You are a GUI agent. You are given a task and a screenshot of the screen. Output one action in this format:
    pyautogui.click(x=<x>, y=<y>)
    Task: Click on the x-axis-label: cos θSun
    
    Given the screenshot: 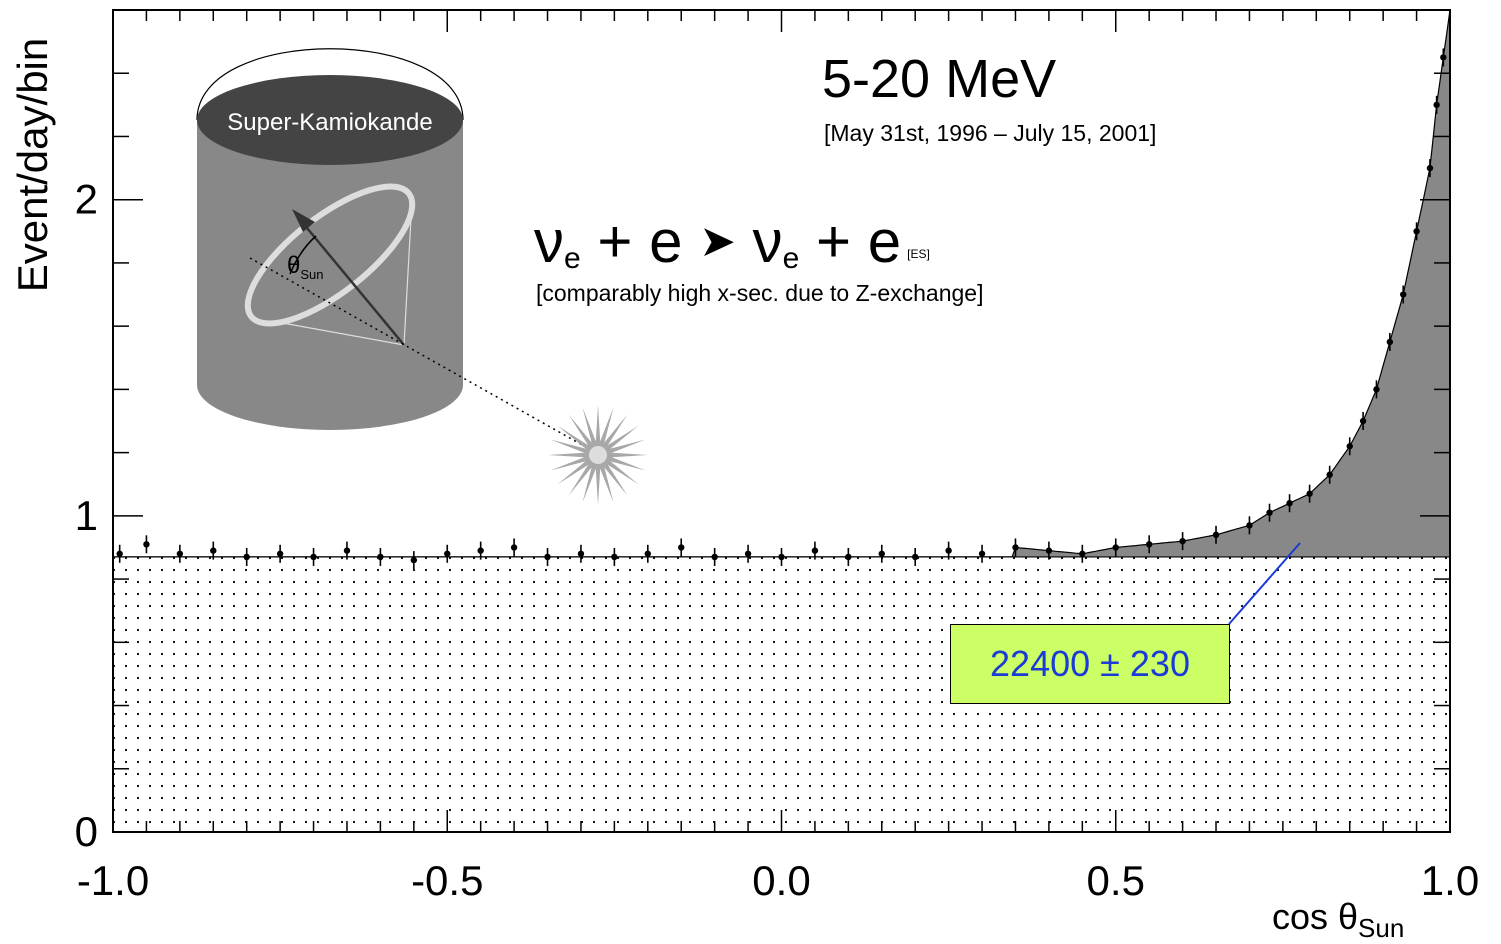 What is the action you would take?
    pyautogui.click(x=1338, y=920)
    